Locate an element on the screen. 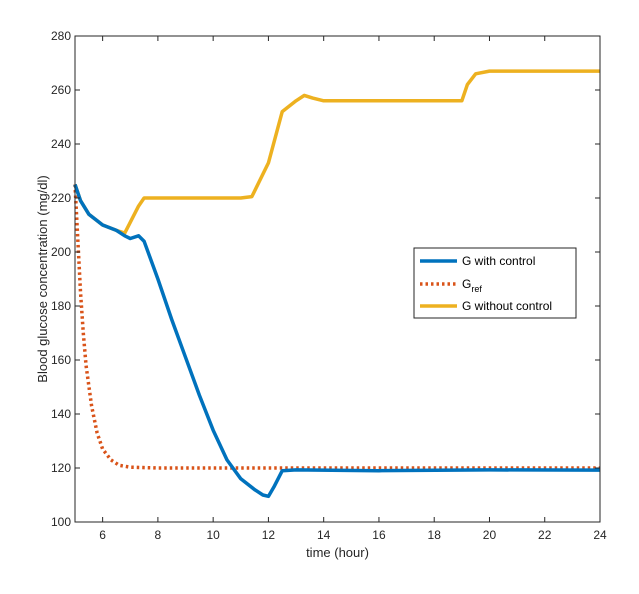 Image resolution: width=639 pixels, height=594 pixels. y-tick-label-260: 260 is located at coordinates (61, 90).